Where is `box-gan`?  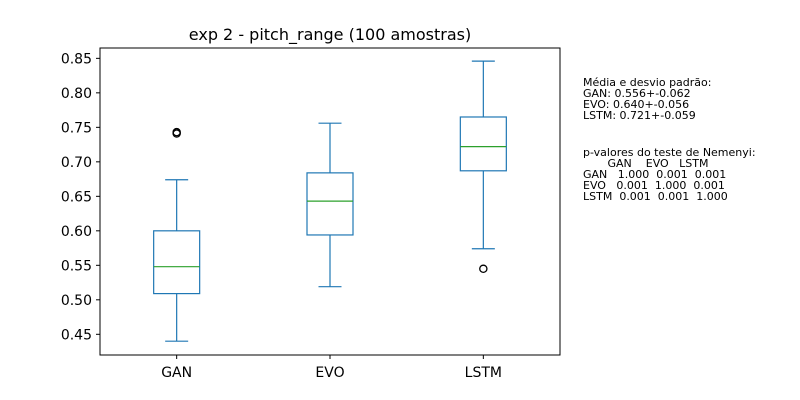 box-gan is located at coordinates (177, 262).